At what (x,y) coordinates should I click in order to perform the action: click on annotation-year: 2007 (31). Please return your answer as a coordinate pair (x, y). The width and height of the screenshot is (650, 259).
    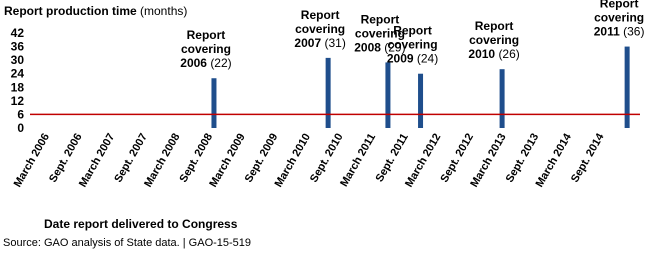
    Looking at the image, I should click on (319, 43).